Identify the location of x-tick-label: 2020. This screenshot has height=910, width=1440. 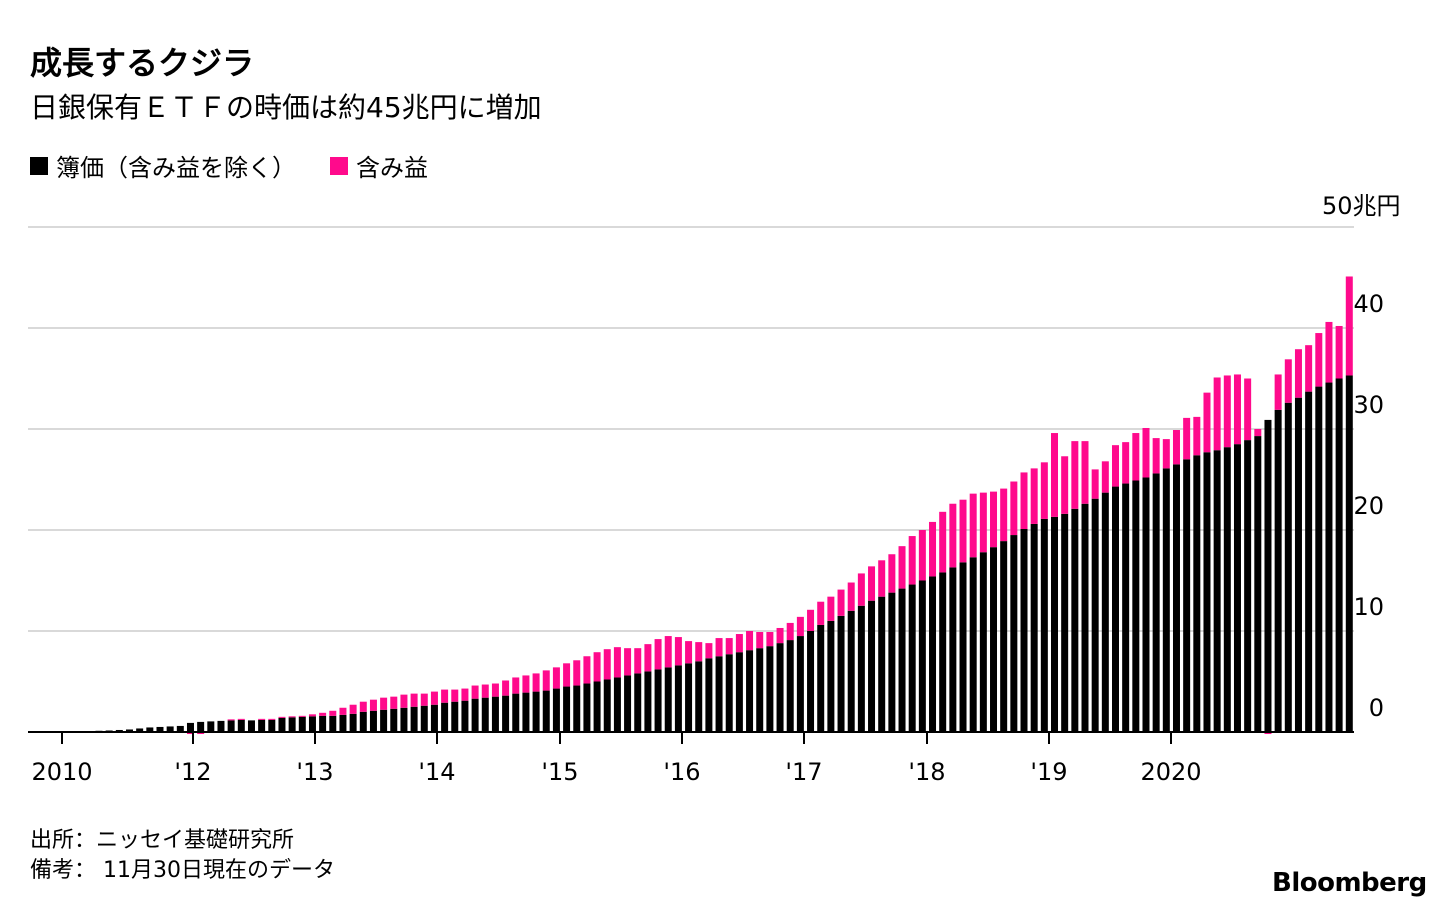
(1170, 772).